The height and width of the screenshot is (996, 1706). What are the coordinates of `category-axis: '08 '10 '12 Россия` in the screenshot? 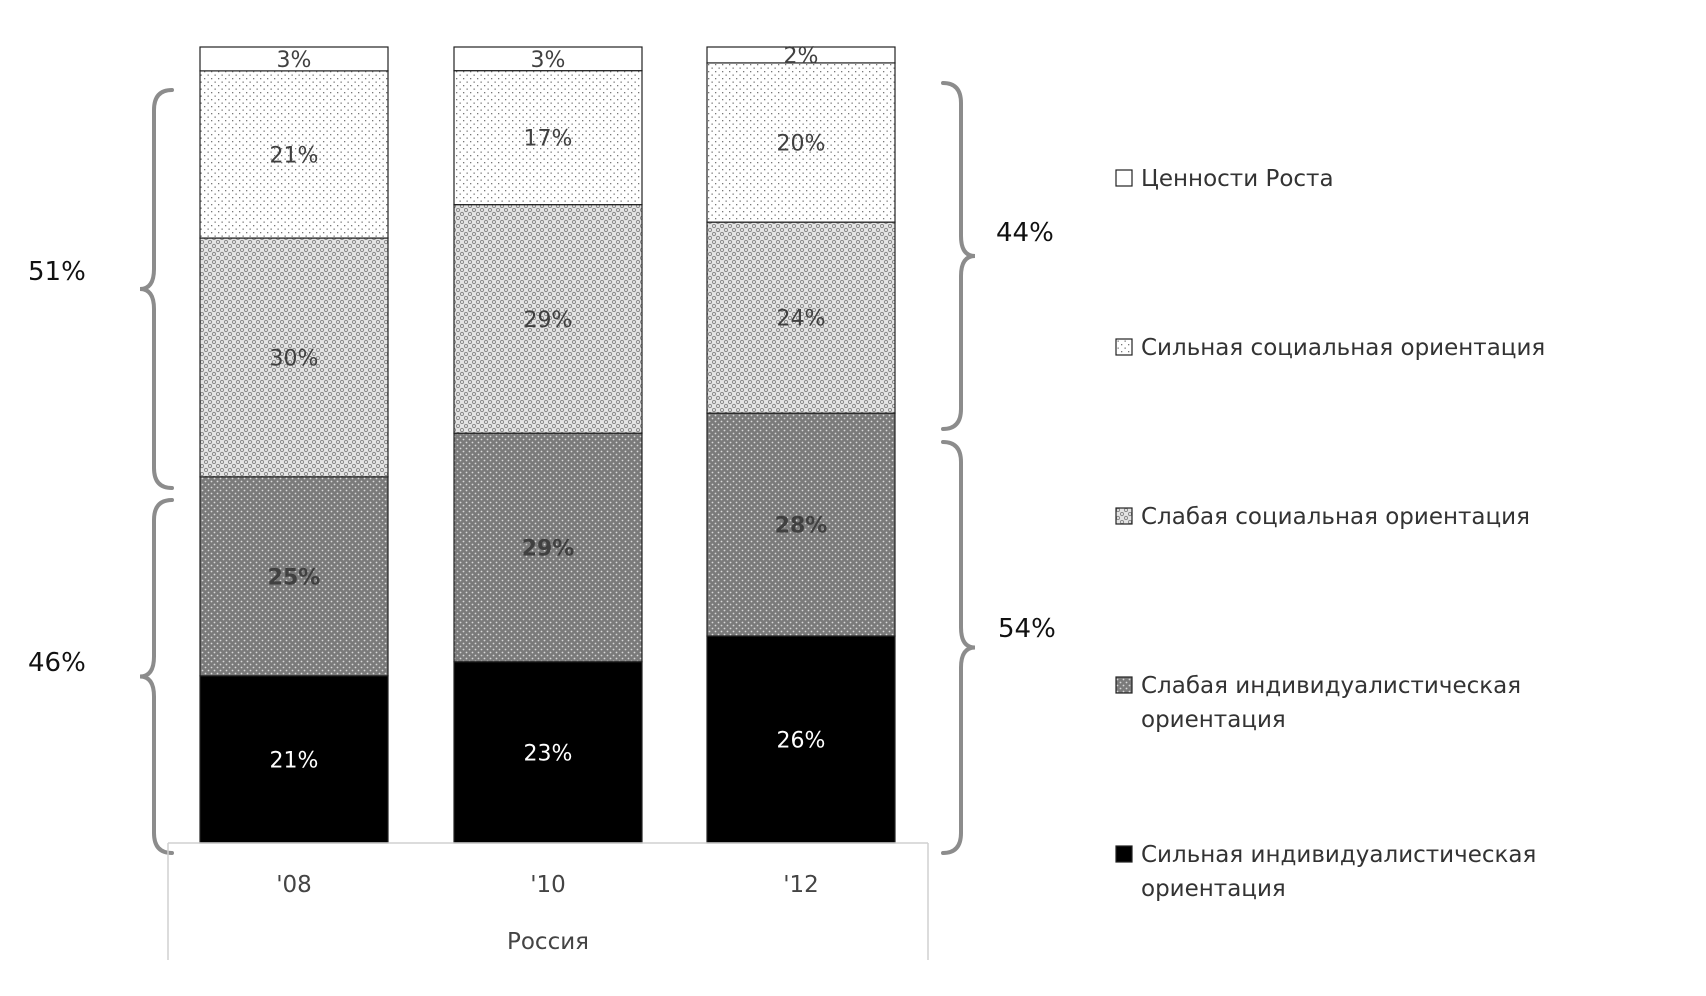 It's located at (548, 901).